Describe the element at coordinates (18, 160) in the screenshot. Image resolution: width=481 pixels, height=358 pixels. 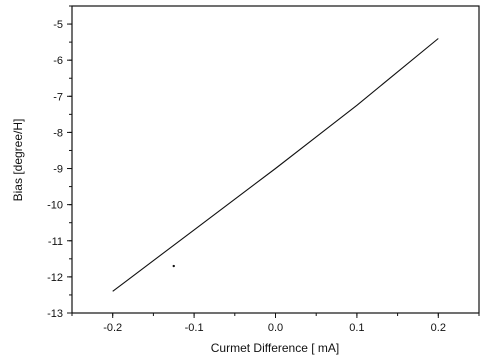
I see `y-axis-title: Bias [degree/H]` at that location.